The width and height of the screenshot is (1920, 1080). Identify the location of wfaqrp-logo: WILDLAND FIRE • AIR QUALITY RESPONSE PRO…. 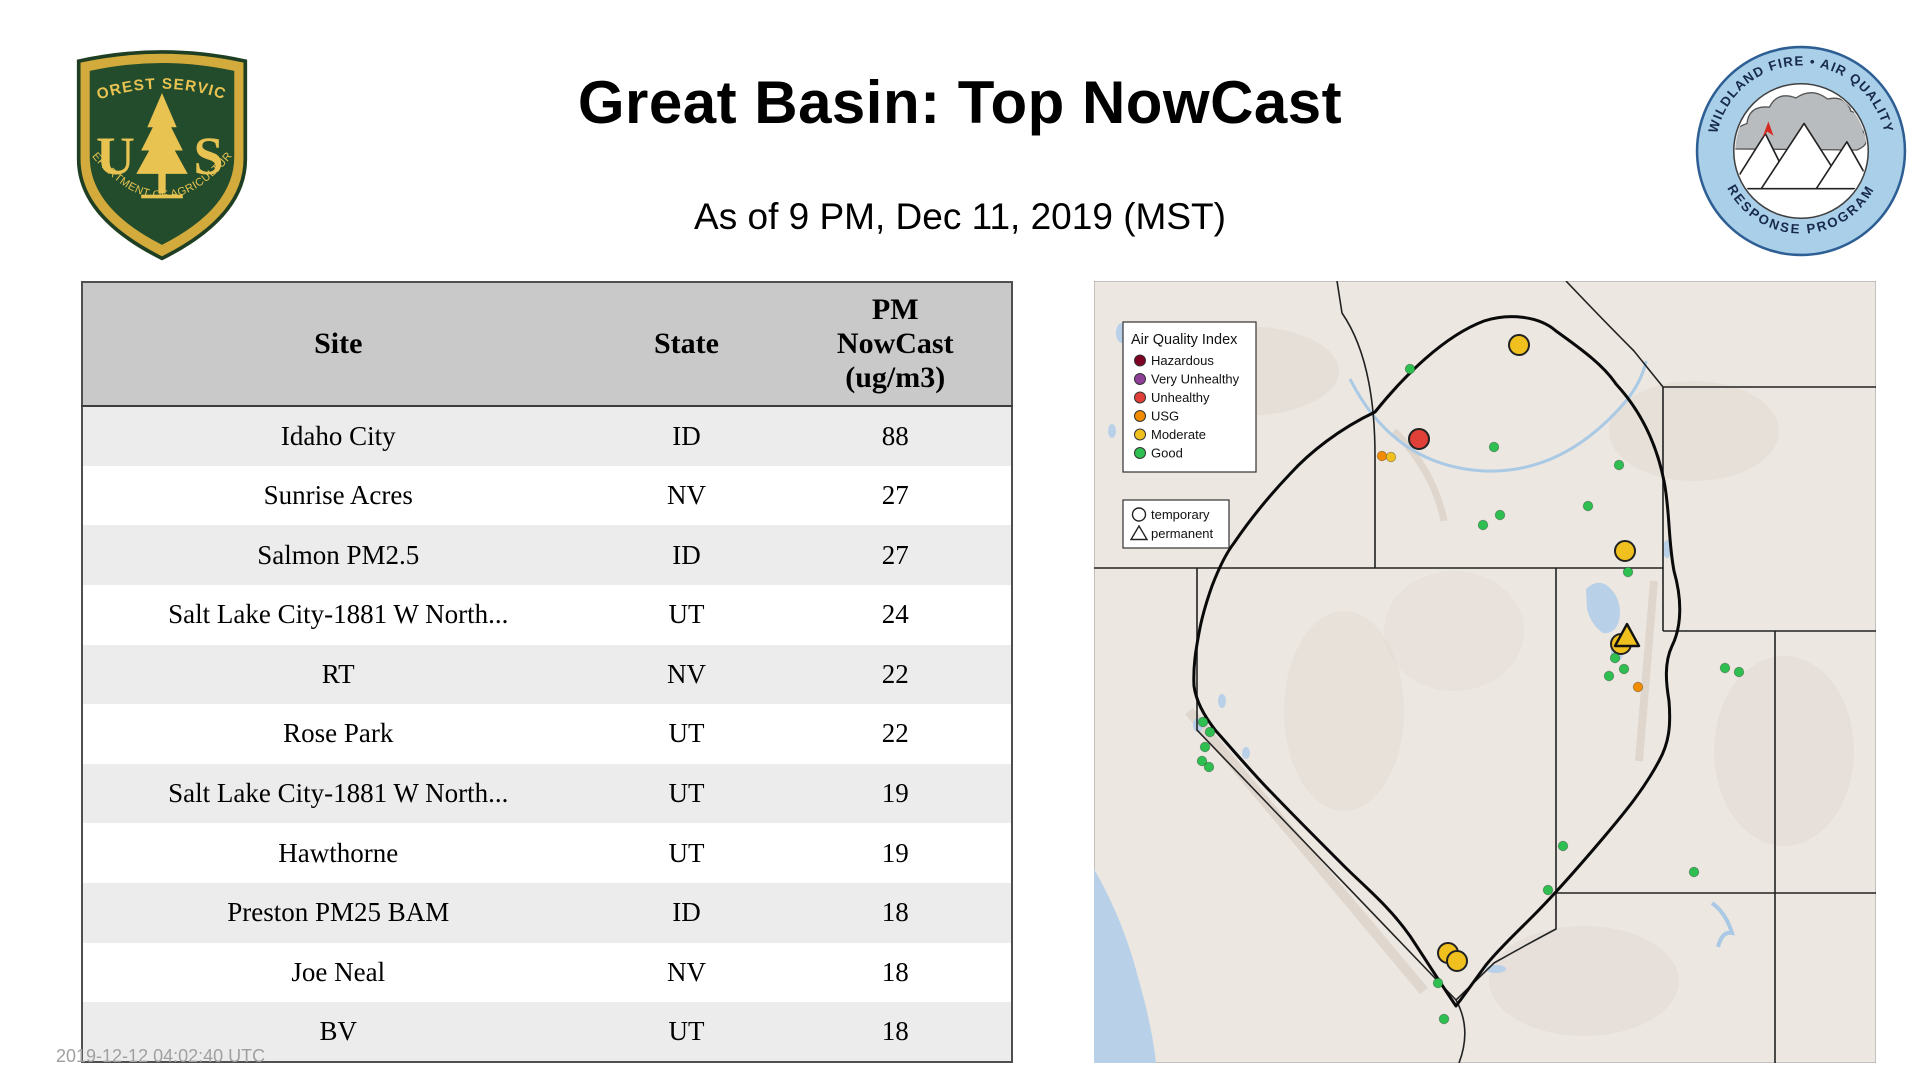
(1801, 151).